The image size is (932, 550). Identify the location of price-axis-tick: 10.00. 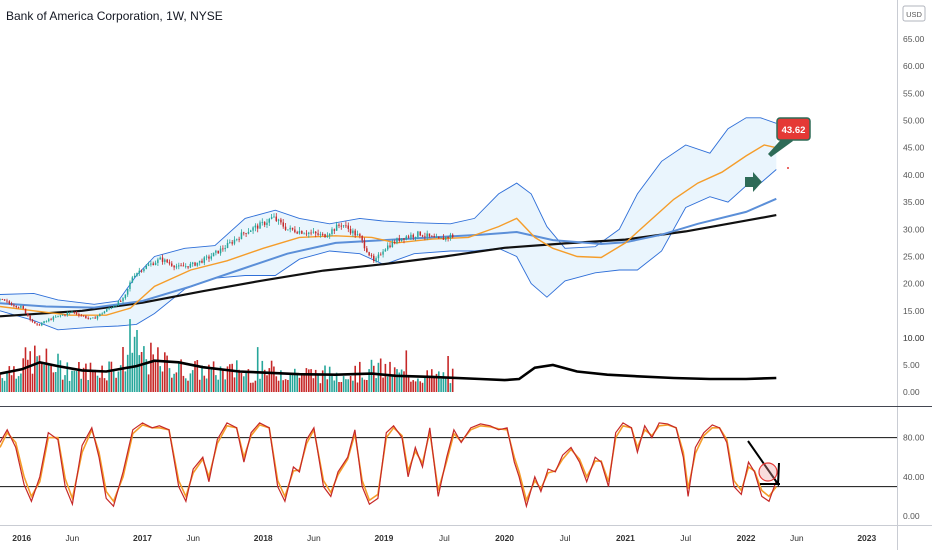
(914, 338).